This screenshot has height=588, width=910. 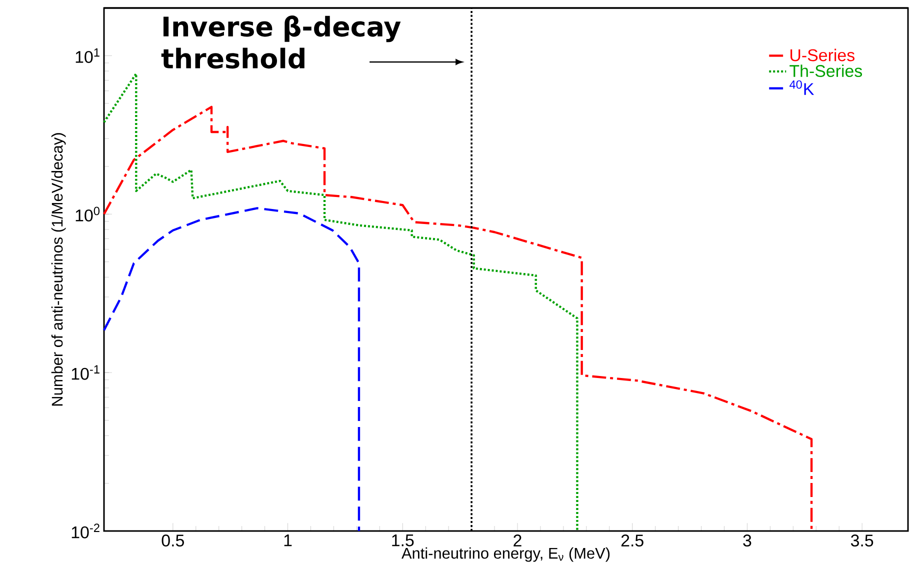 I want to click on x-axis-title: Anti-neutrino energy, E$_{ν}$ (MeV), so click(x=506, y=554).